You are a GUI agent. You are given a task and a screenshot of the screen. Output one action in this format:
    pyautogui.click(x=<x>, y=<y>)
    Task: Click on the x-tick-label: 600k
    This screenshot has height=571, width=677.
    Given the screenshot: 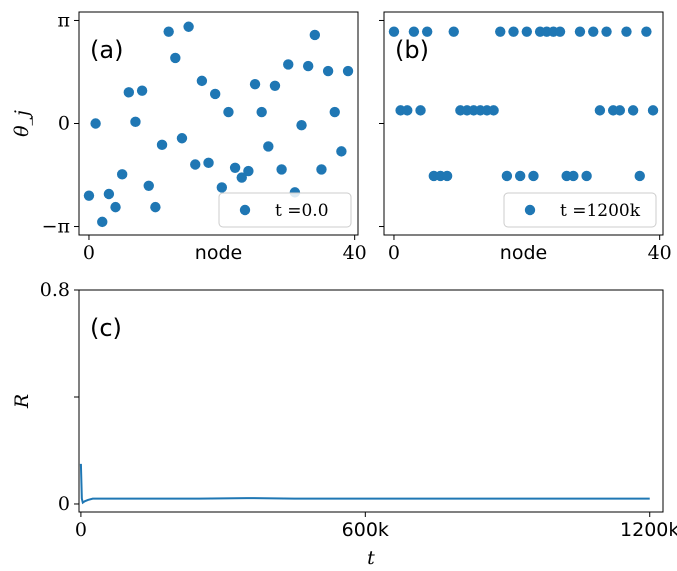 What is the action you would take?
    pyautogui.click(x=365, y=530)
    